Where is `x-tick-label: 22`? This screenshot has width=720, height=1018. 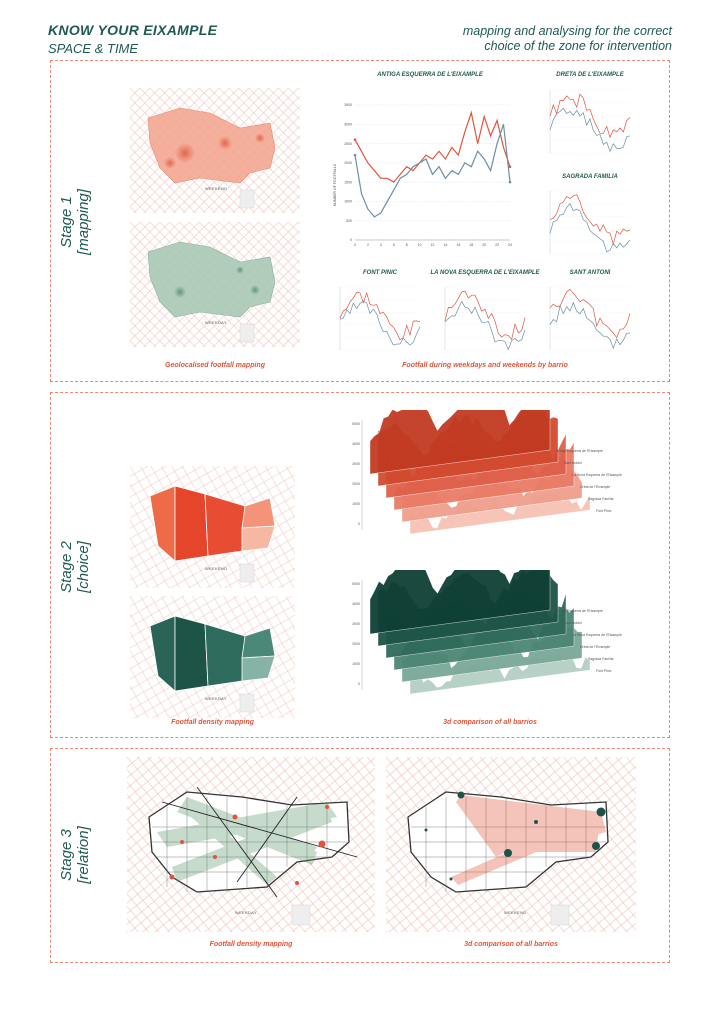
x-tick-label: 22 is located at coordinates (497, 245).